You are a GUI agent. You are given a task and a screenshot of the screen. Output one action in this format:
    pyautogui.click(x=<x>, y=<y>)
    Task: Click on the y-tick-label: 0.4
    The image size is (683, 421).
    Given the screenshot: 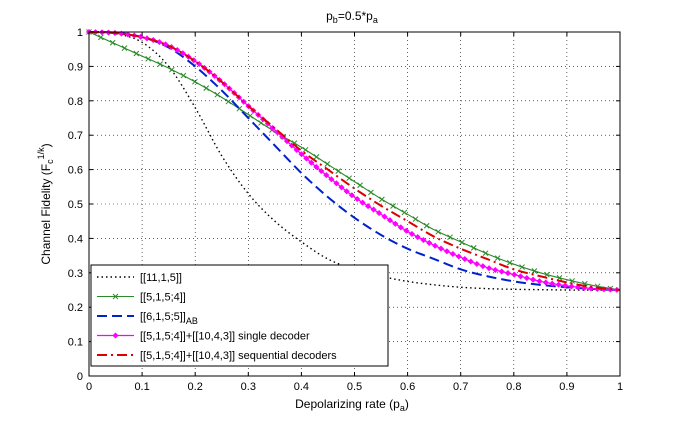 What is the action you would take?
    pyautogui.click(x=75, y=239)
    